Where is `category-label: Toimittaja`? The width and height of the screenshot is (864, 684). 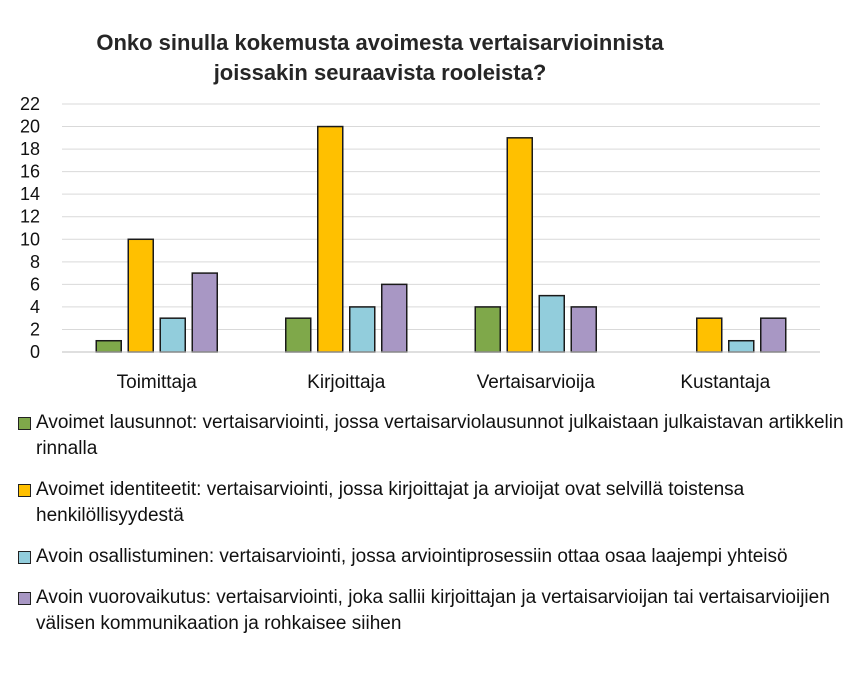 category-label: Toimittaja is located at coordinates (157, 382).